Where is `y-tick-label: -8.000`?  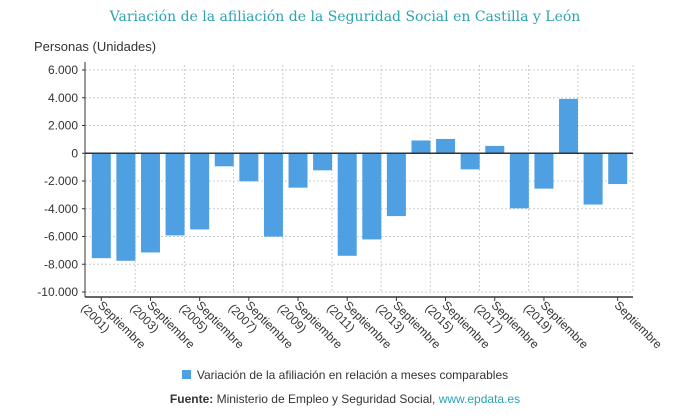 y-tick-label: -8.000 is located at coordinates (61, 264).